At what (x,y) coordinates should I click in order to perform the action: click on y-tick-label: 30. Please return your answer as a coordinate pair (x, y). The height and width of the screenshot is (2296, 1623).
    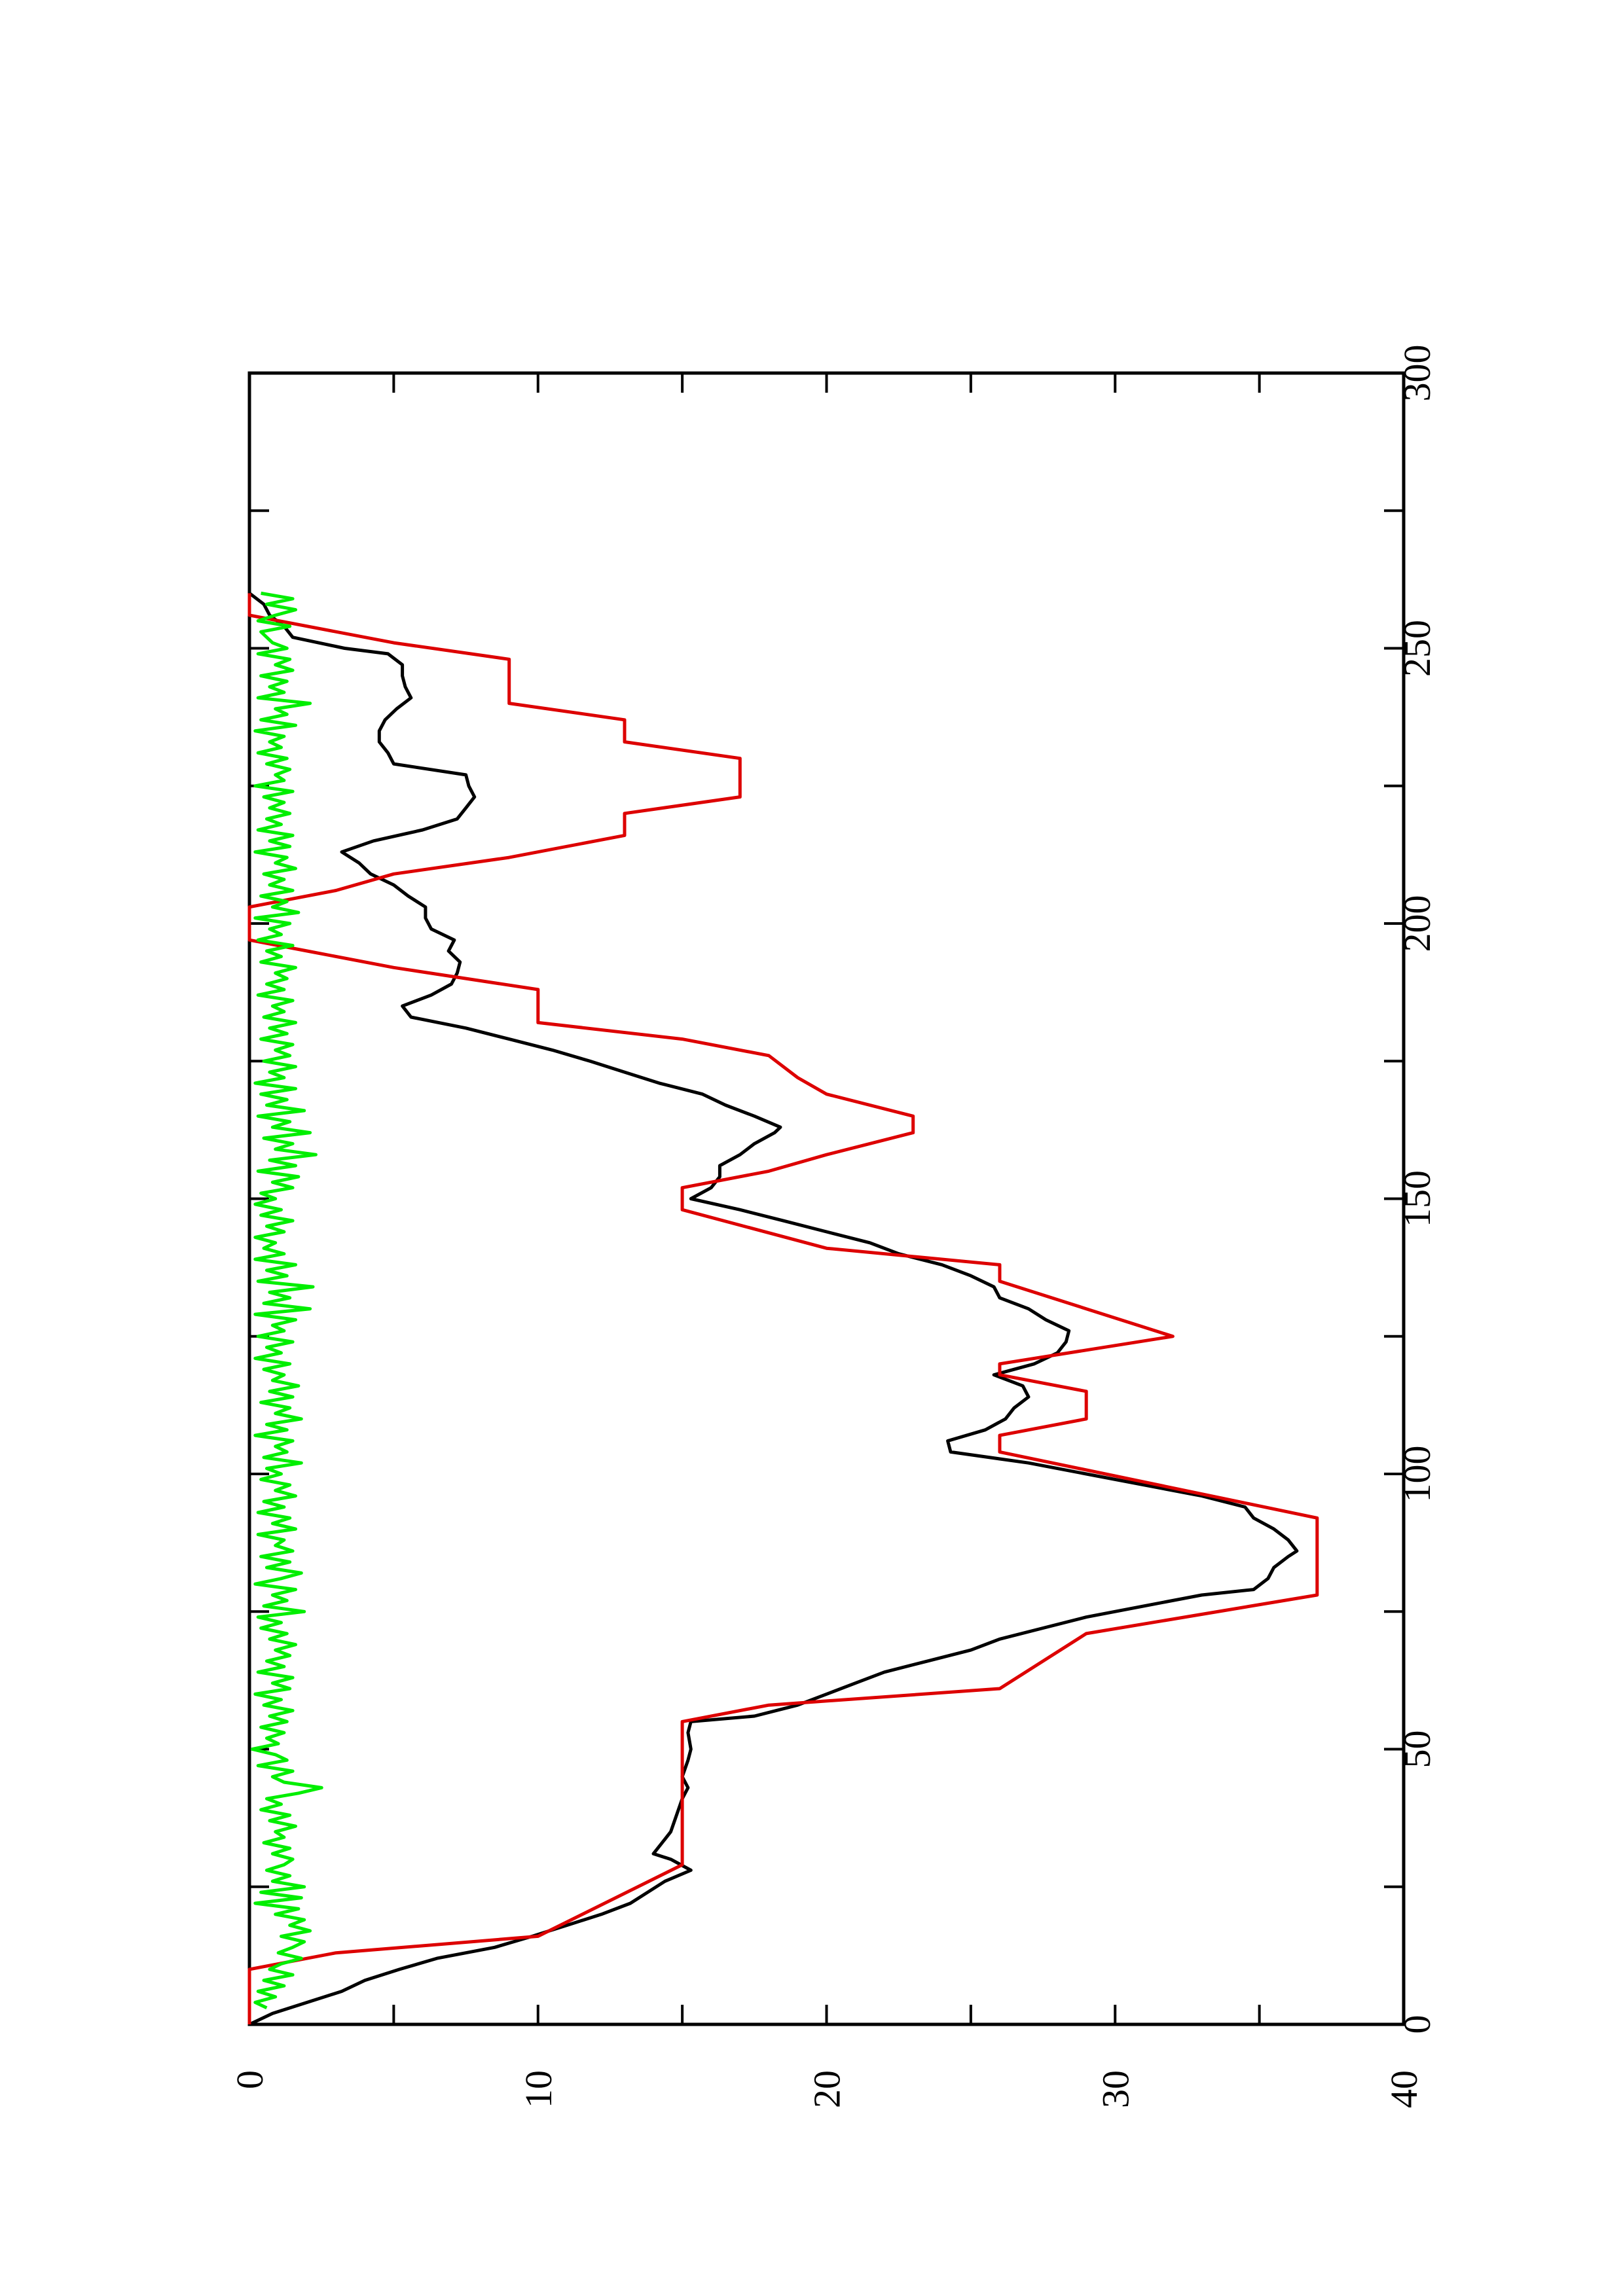
    Looking at the image, I should click on (1115, 2089).